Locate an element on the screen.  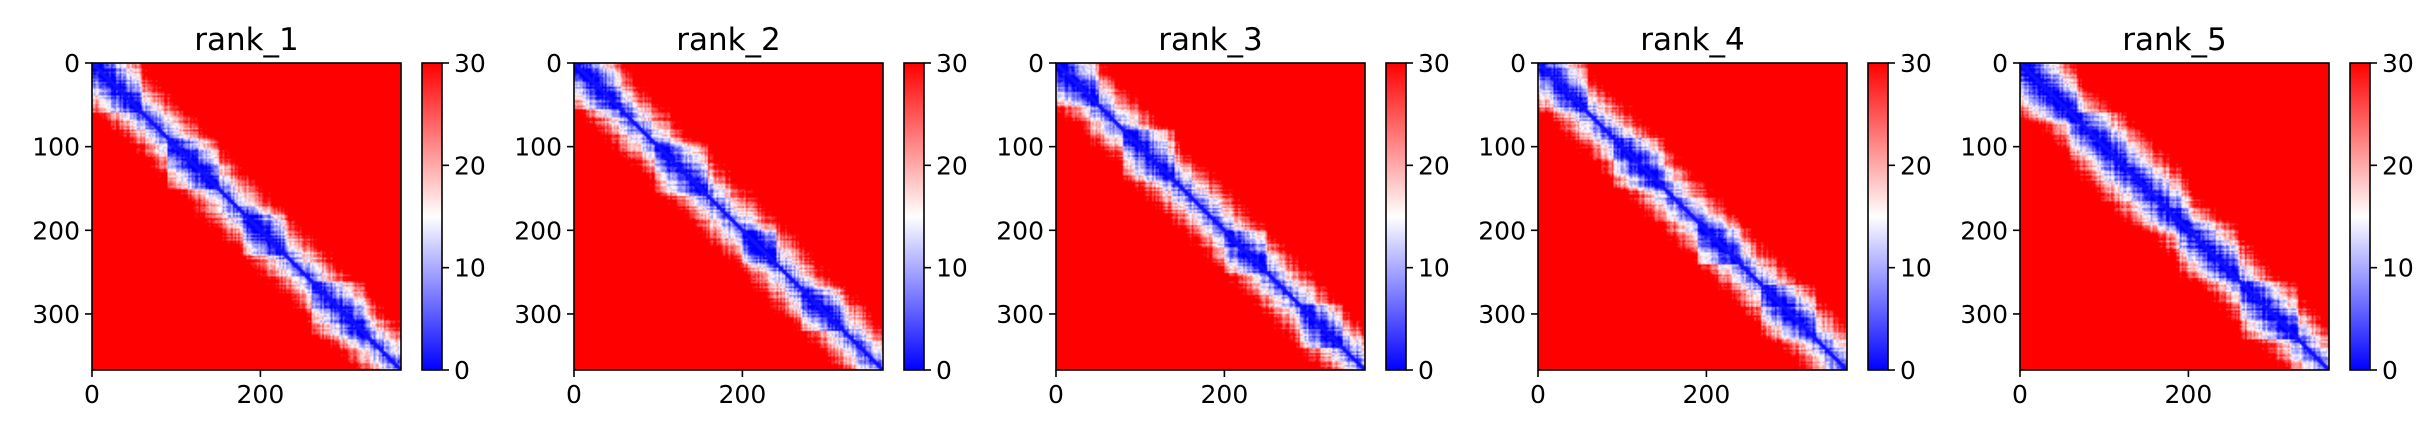
panel-title: rank_3 is located at coordinates (1210, 40).